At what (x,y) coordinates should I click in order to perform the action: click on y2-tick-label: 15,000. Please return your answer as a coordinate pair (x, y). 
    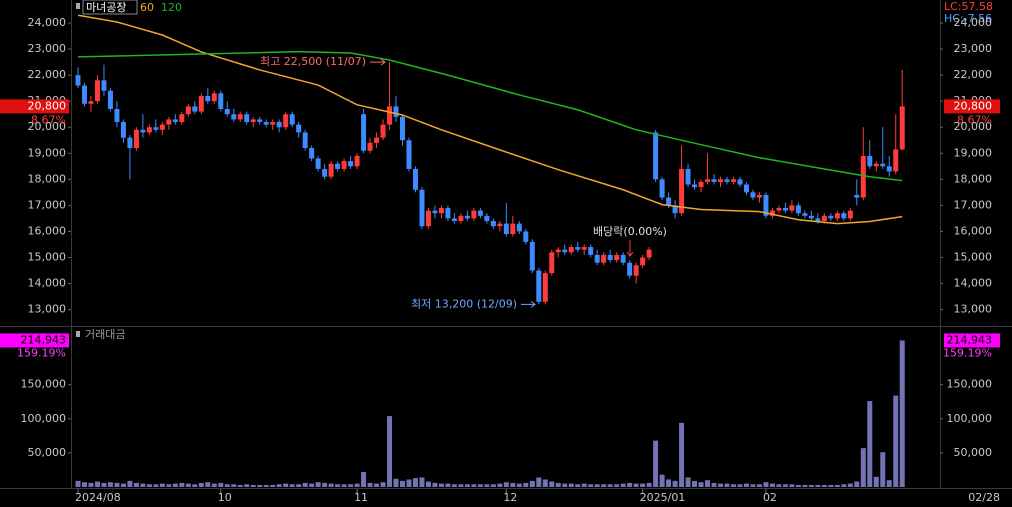
    Looking at the image, I should click on (973, 256).